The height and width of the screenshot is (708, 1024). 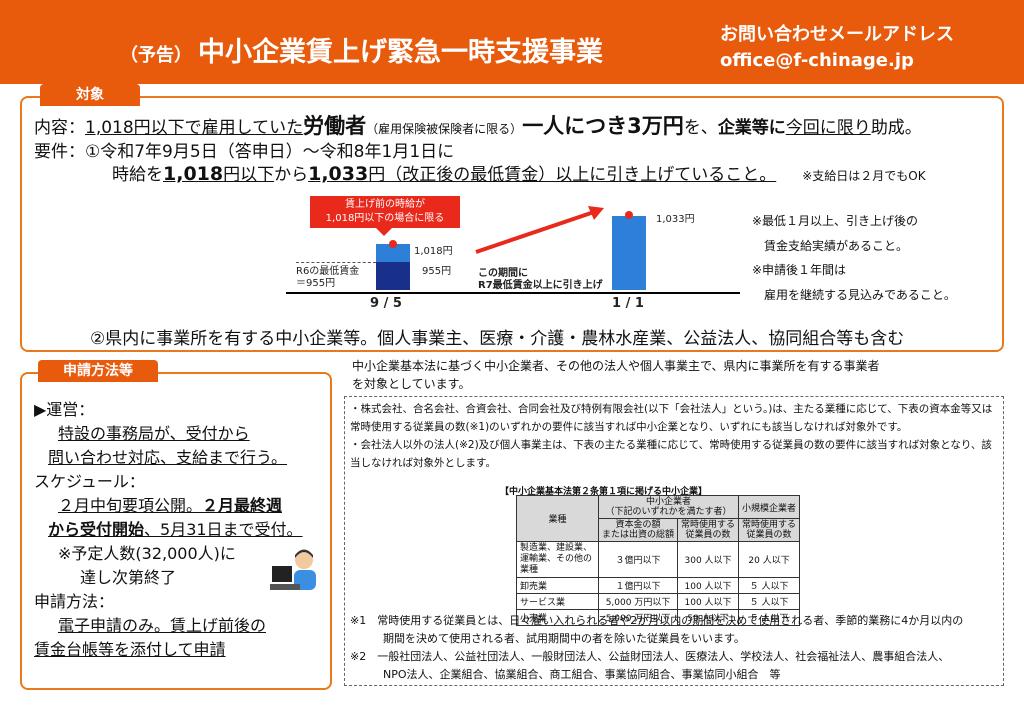 What do you see at coordinates (604, 492) in the screenshot?
I see `table-title: 【中小企業基本法第２条第１項に掲げる中小企業】` at bounding box center [604, 492].